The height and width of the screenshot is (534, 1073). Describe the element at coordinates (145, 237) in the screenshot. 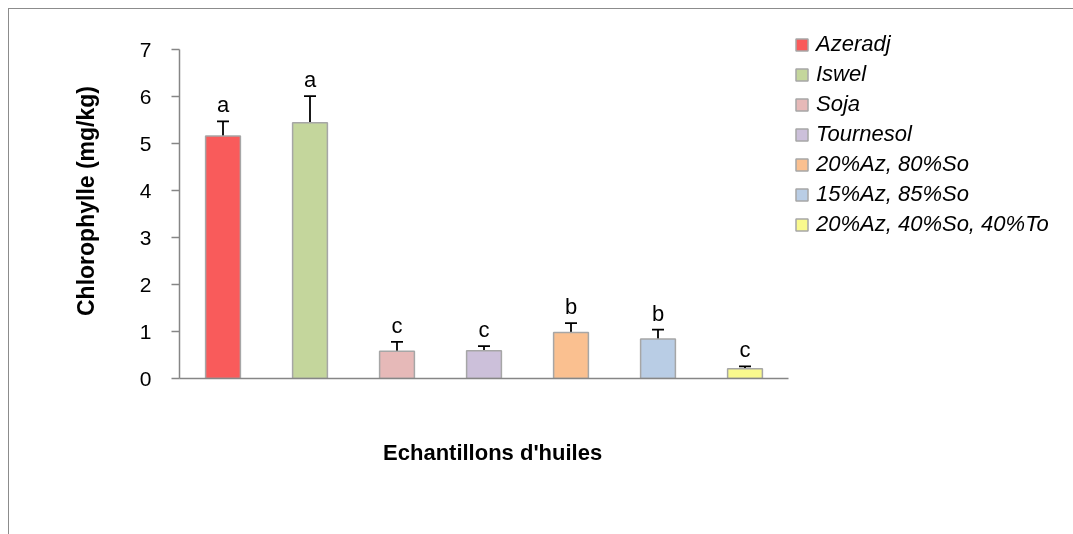

I see `y-tick-label: 3` at that location.